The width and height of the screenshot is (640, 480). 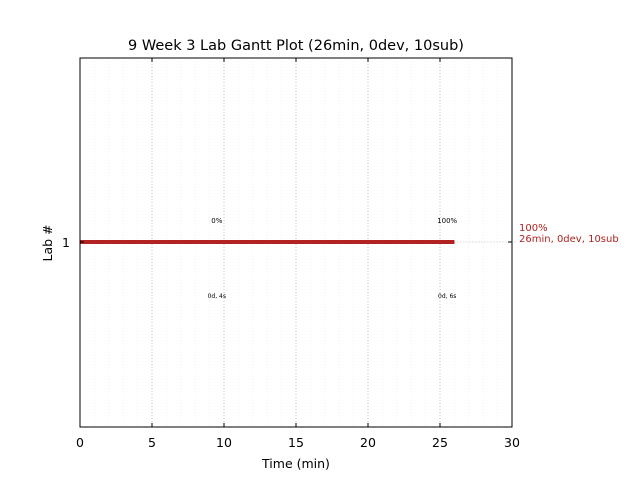 I want to click on x-tick-label: 30, so click(x=512, y=442).